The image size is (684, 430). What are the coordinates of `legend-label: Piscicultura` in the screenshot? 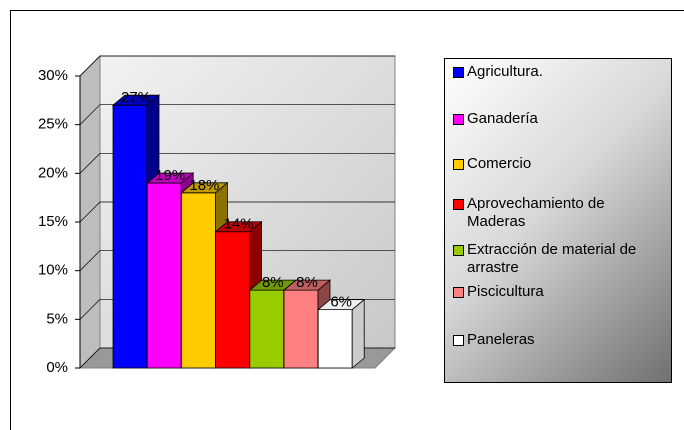 It's located at (505, 291).